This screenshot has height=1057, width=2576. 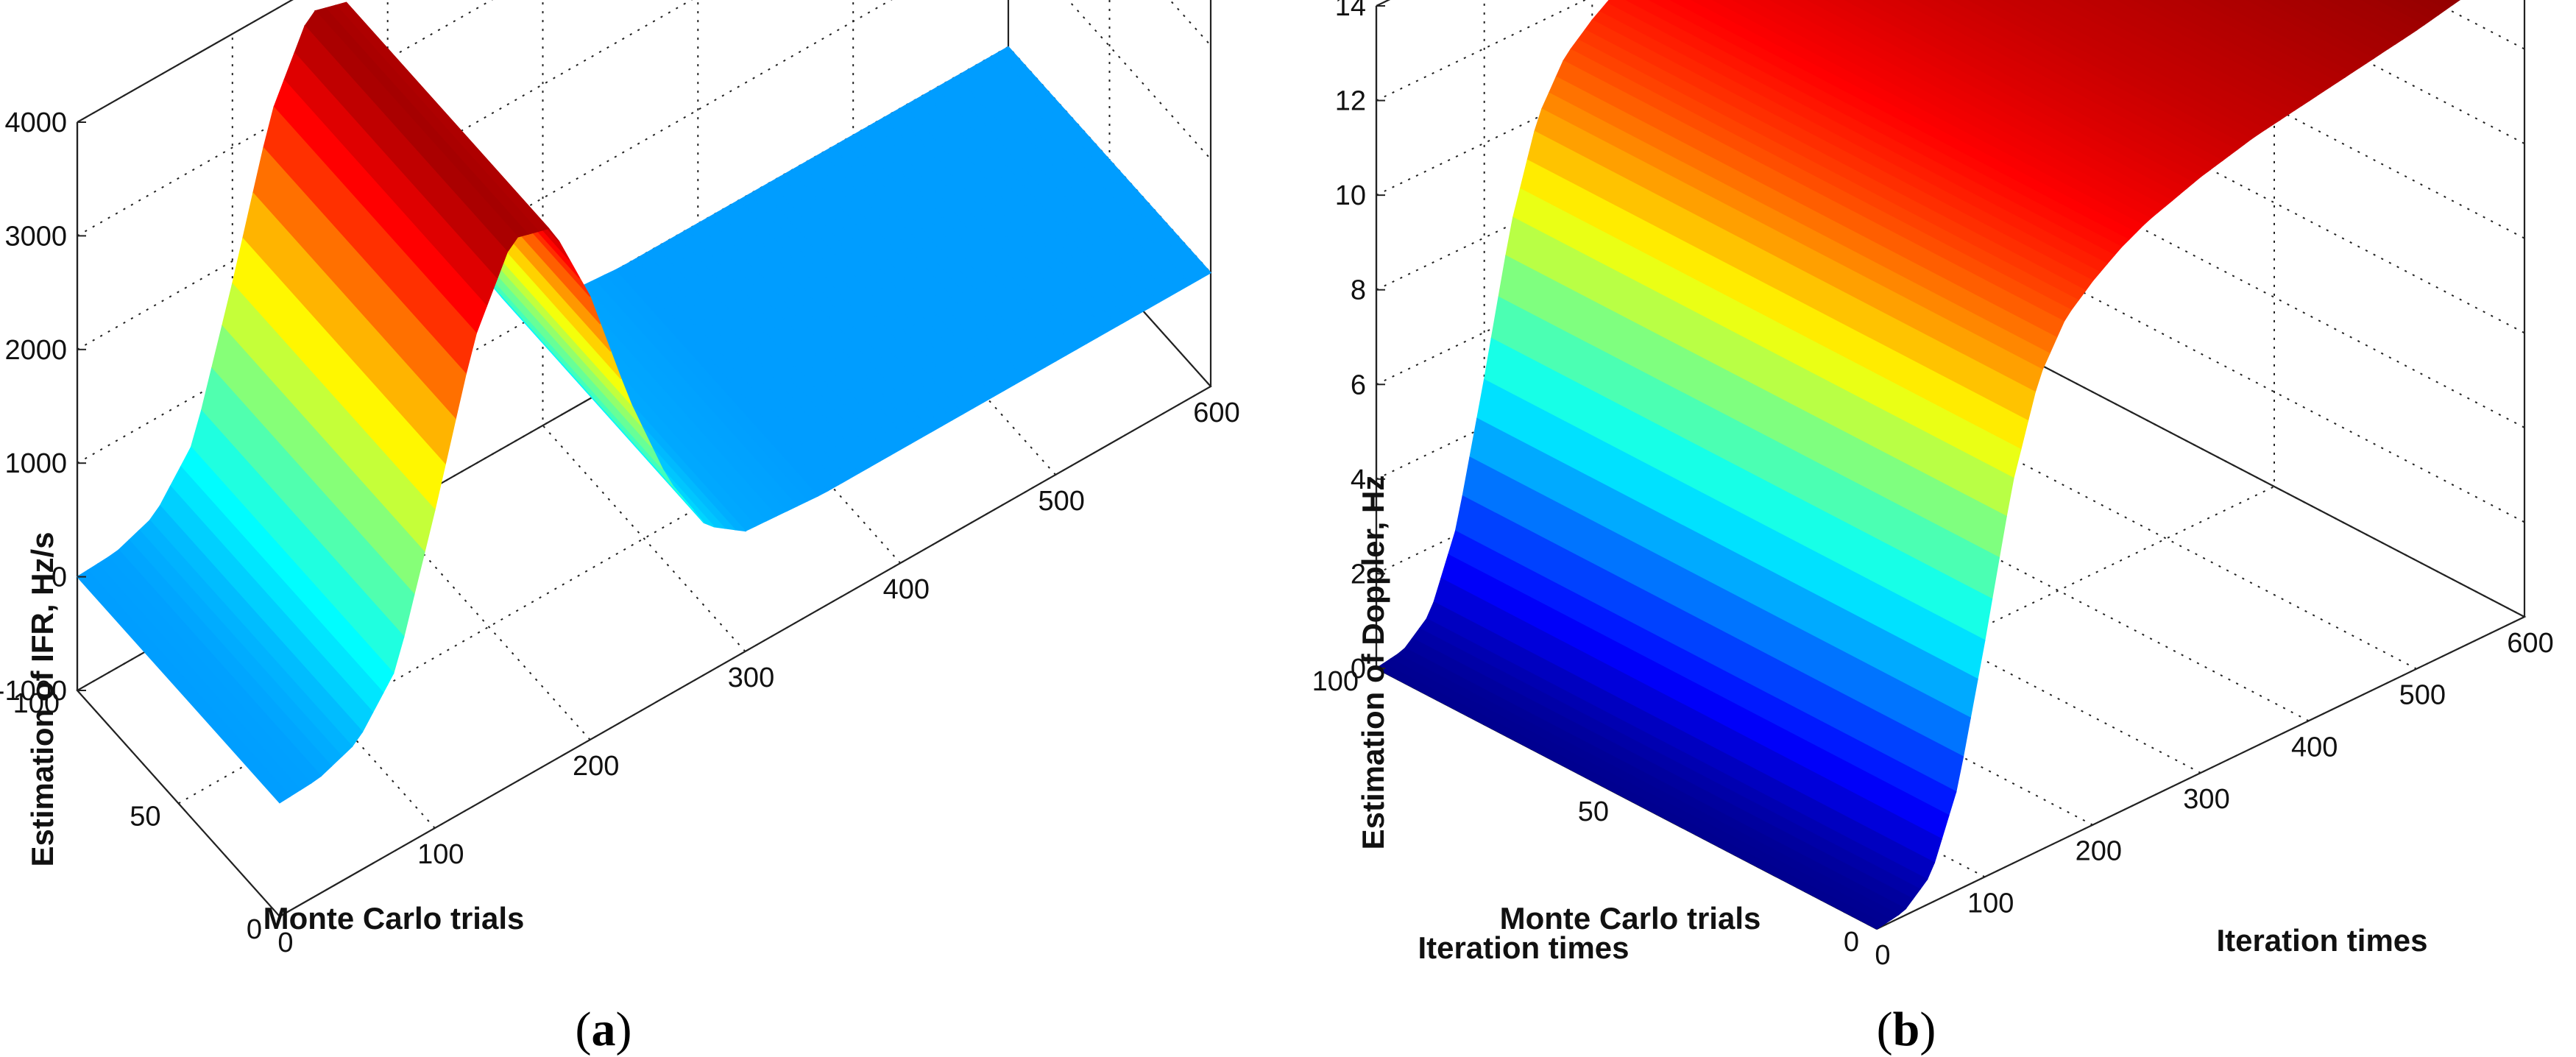 I want to click on z-tick-label: 1000, so click(x=35, y=463).